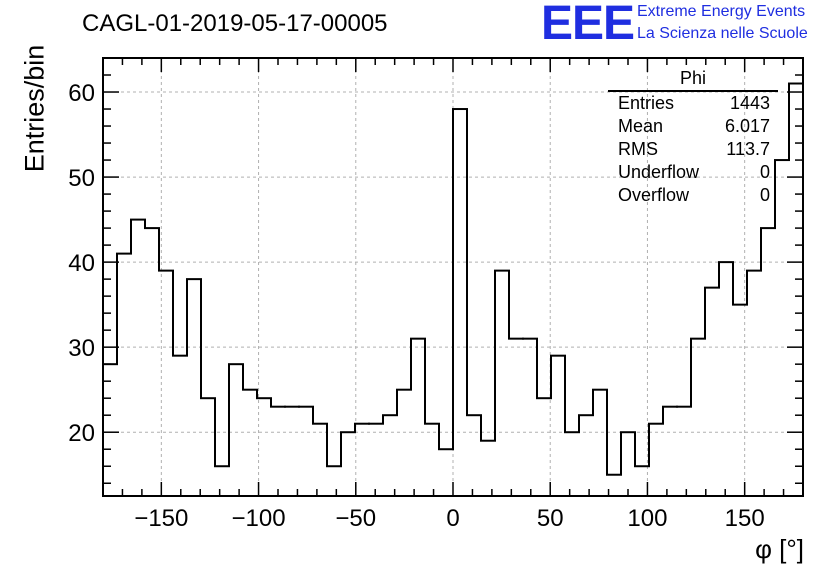 Image resolution: width=836 pixels, height=572 pixels. I want to click on x-tick-label: −50, so click(355, 518).